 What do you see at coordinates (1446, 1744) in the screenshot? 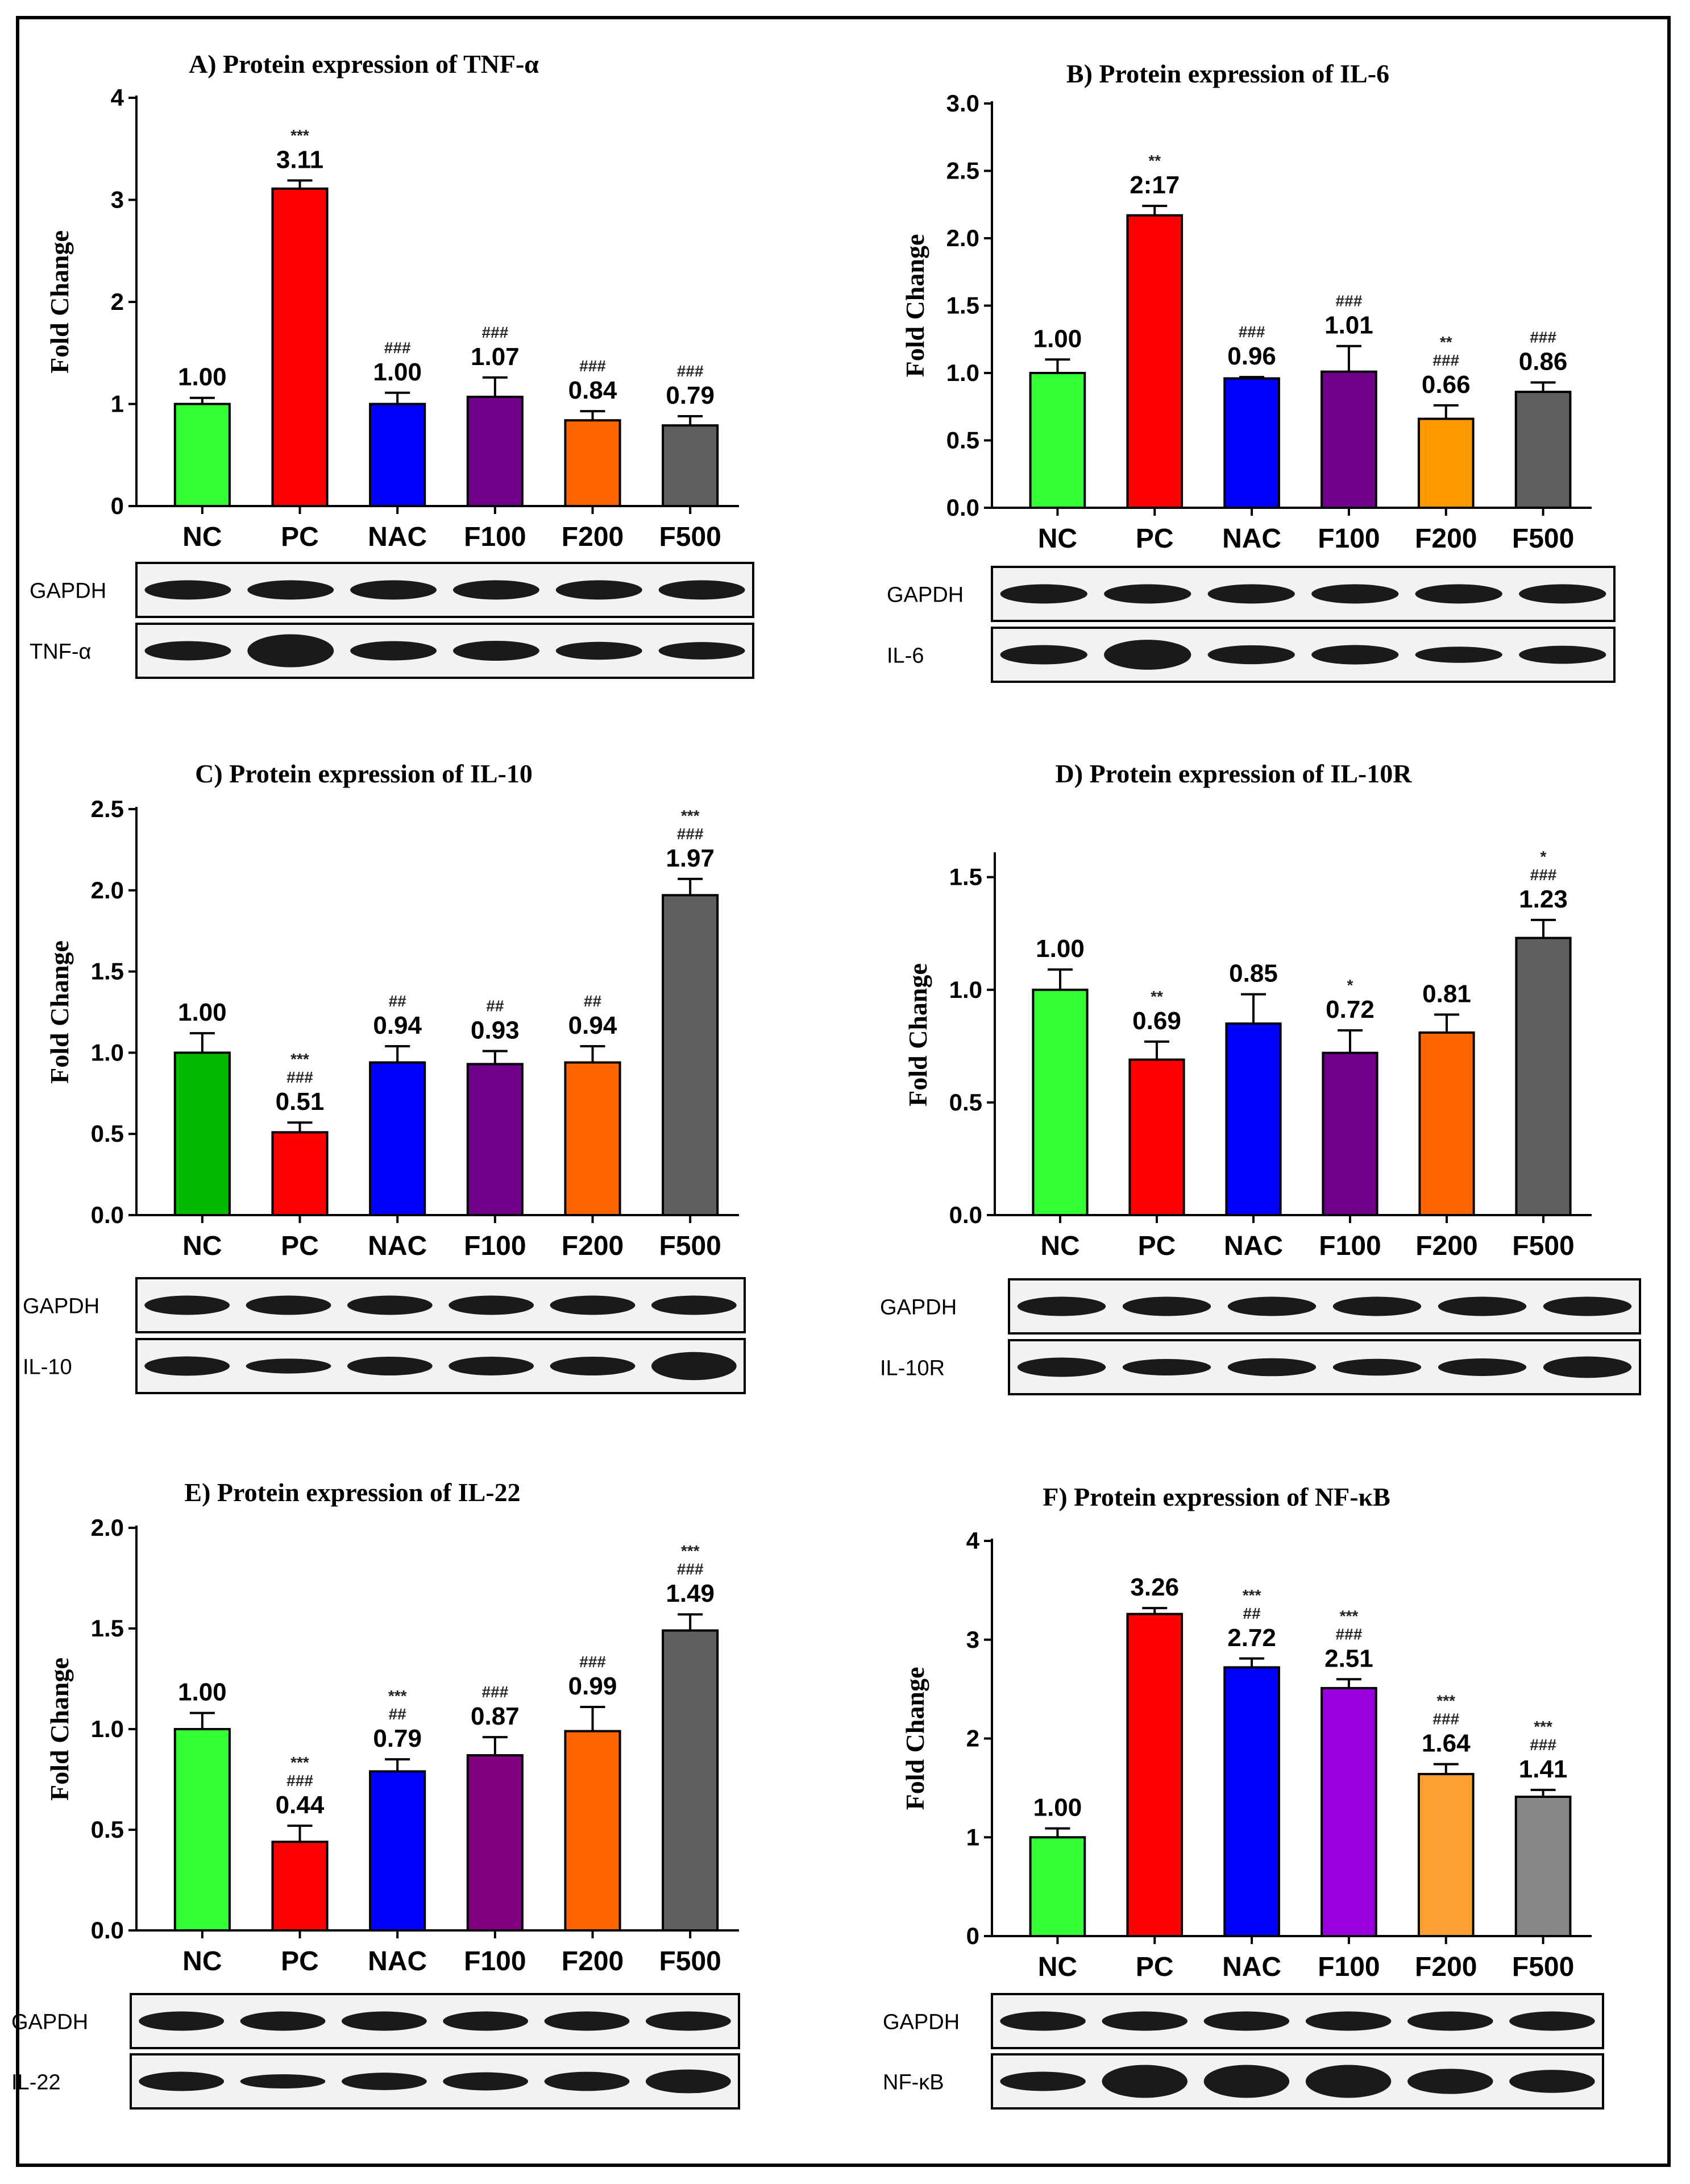
I see `data-label: 1.64` at bounding box center [1446, 1744].